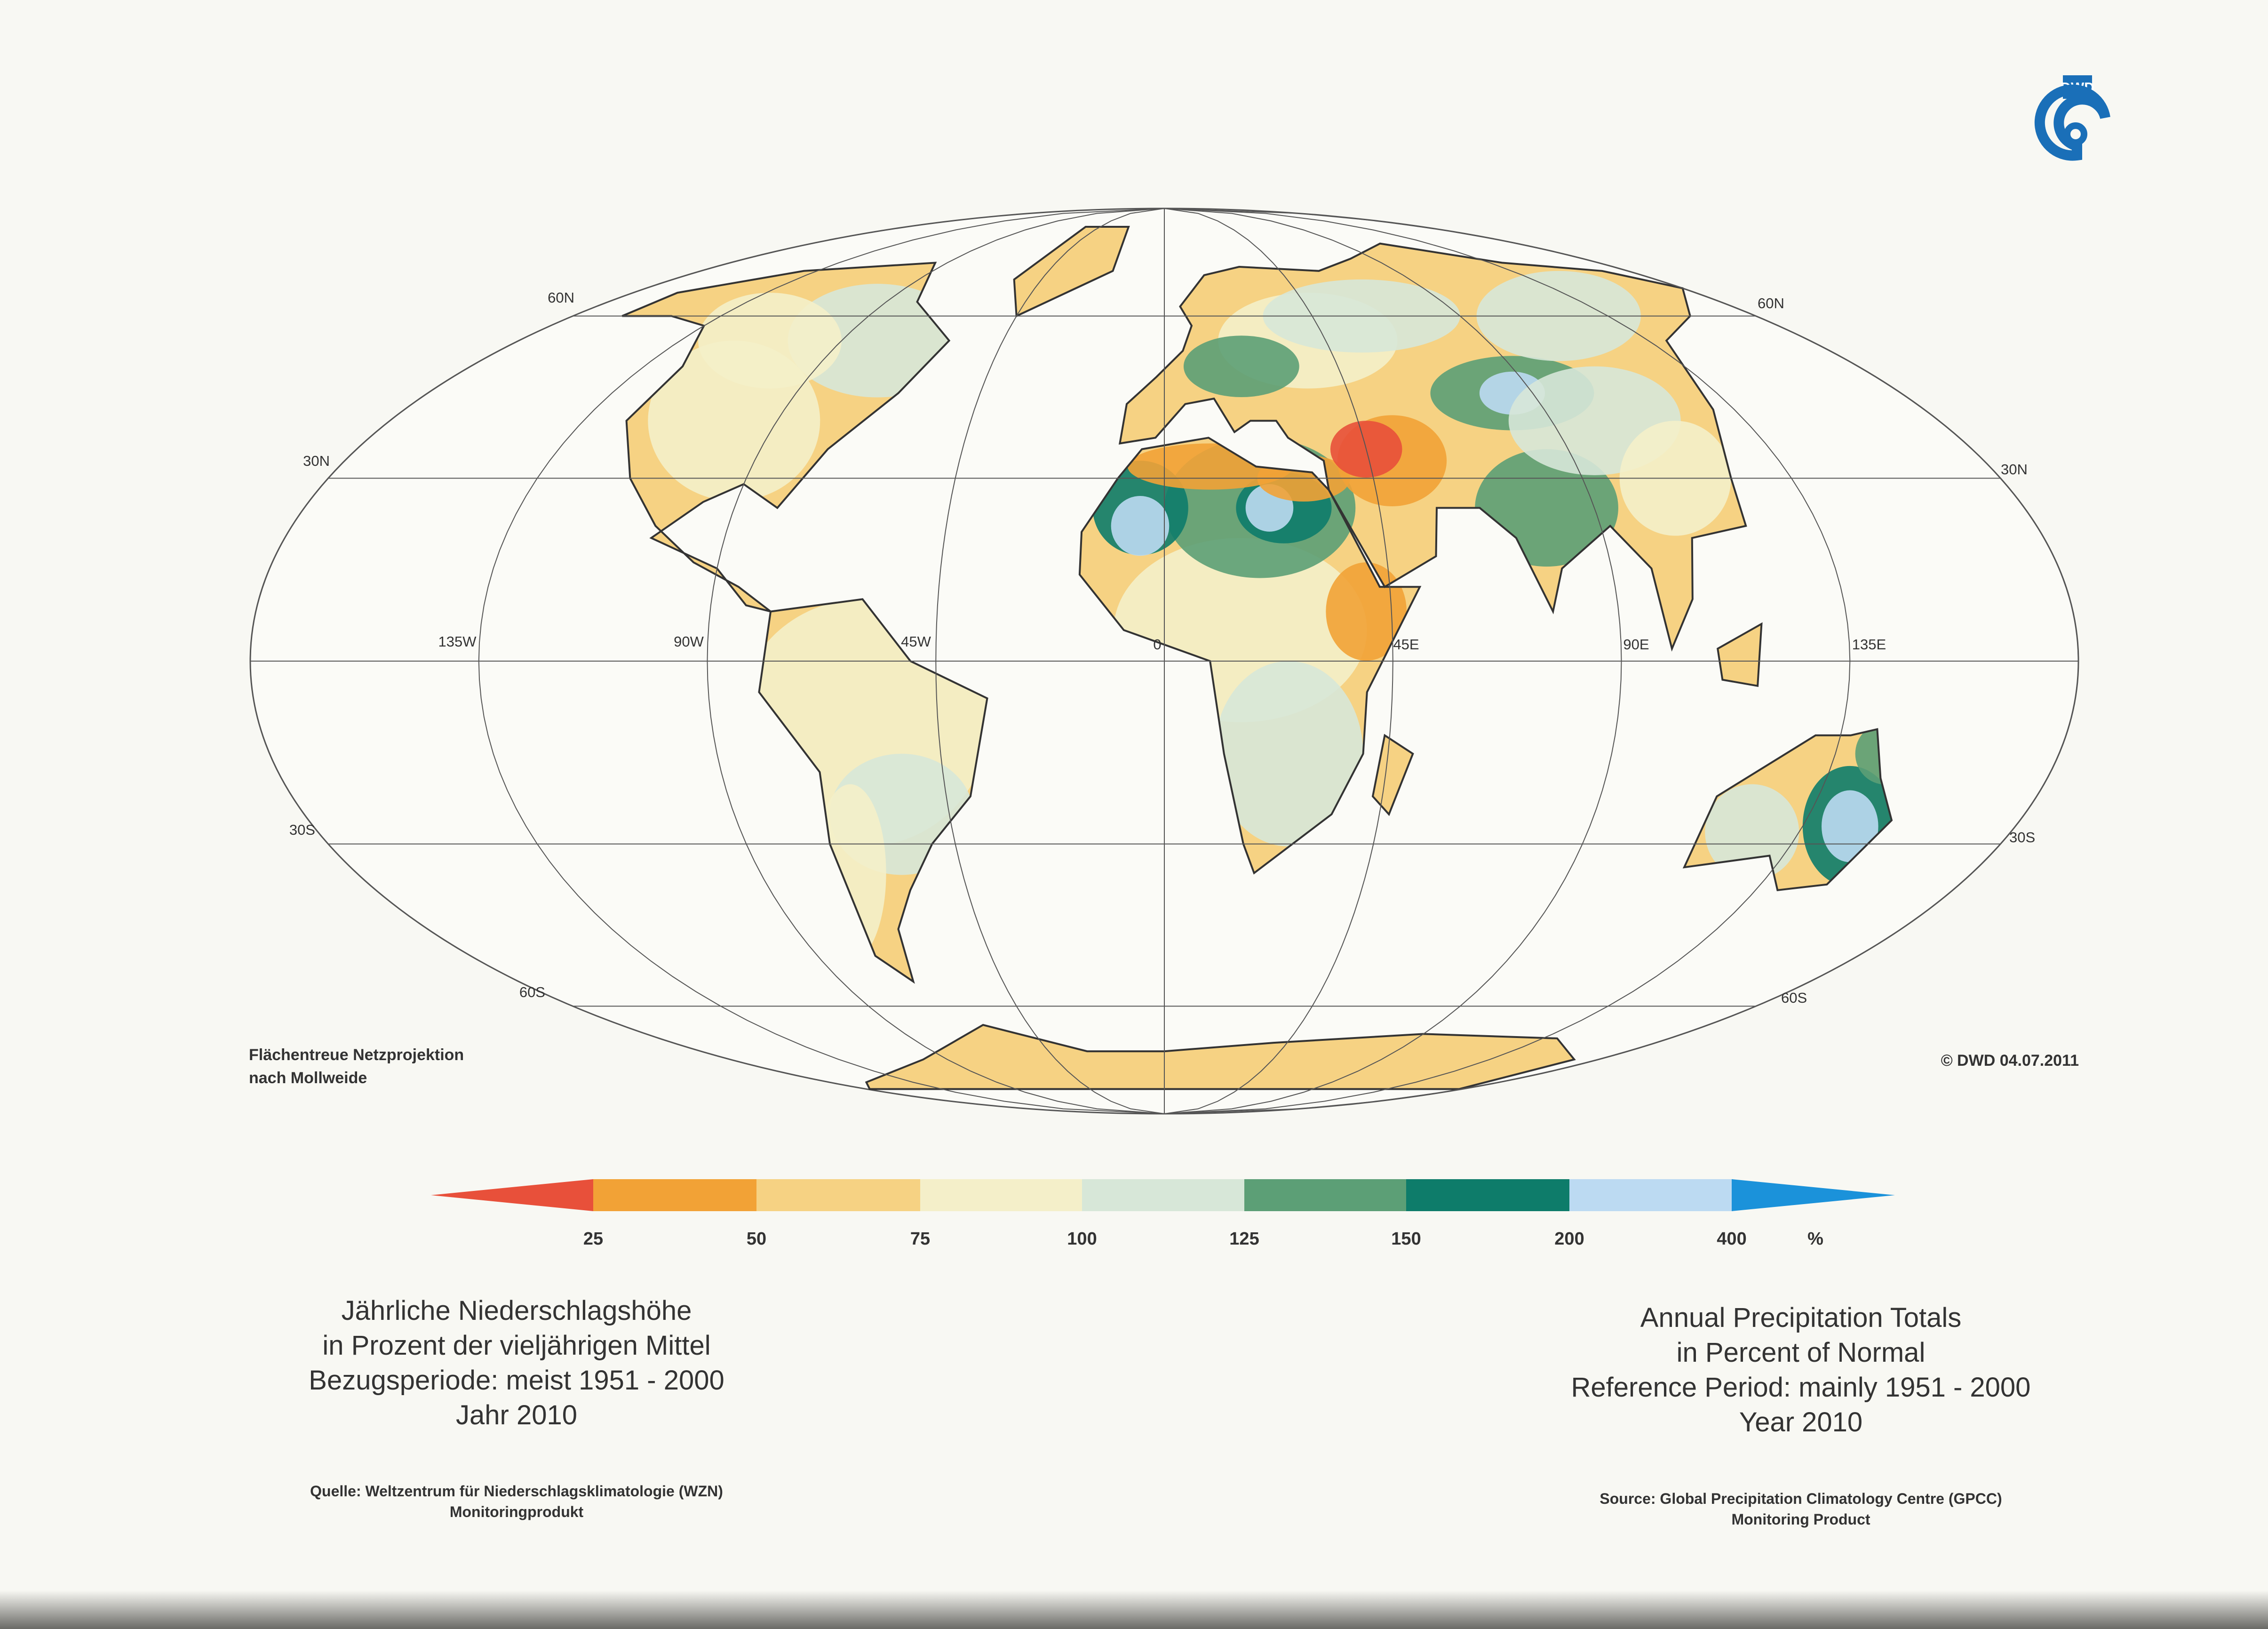 The image size is (2268, 1629). I want to click on legend: 25 50 75 100 125 150 200 400%, so click(1163, 1214).